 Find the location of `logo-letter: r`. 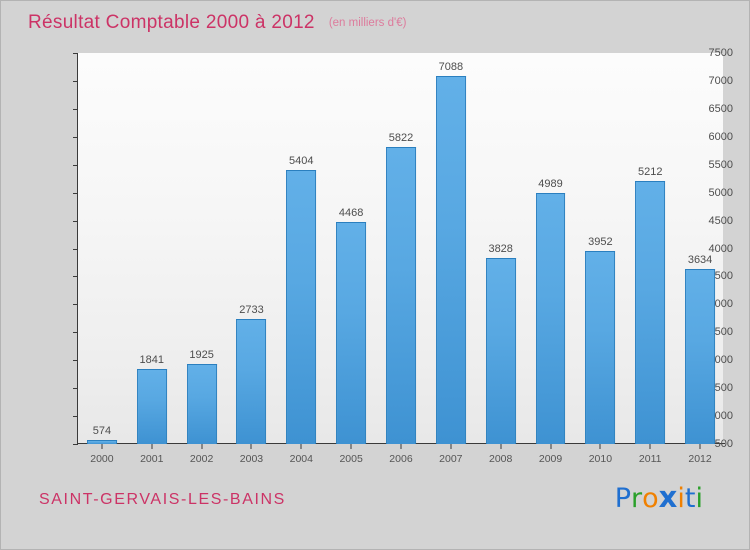

logo-letter: r is located at coordinates (637, 498).